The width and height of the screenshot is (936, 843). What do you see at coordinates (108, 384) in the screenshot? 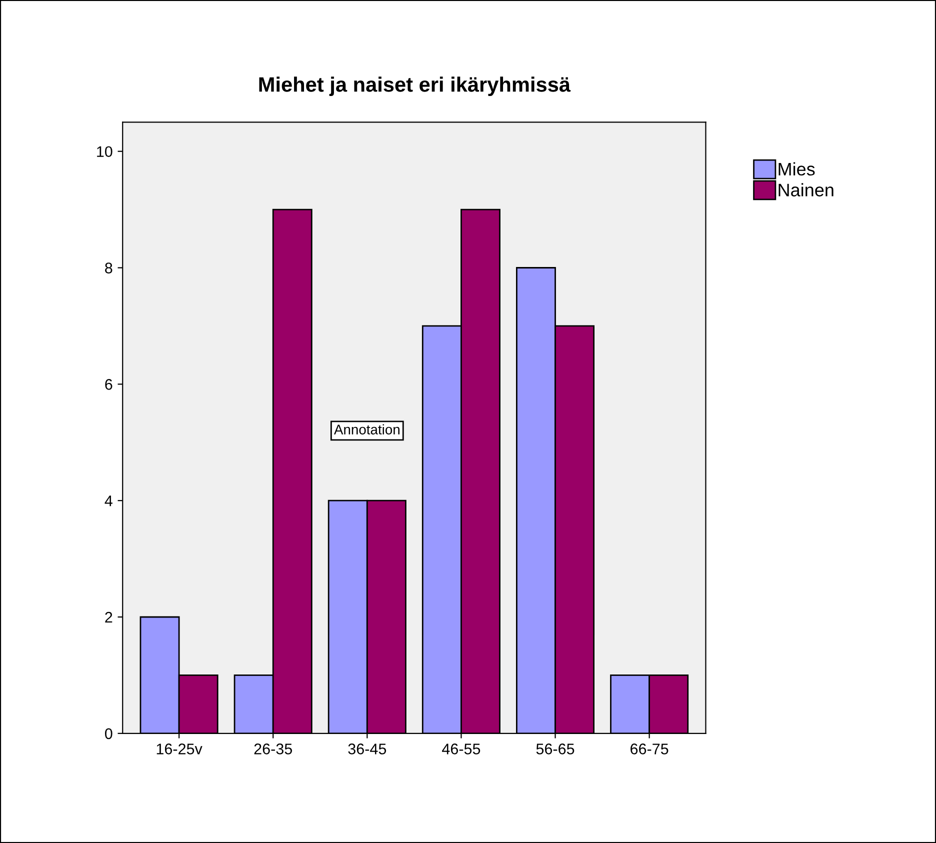
I see `y-tick-label: 6` at bounding box center [108, 384].